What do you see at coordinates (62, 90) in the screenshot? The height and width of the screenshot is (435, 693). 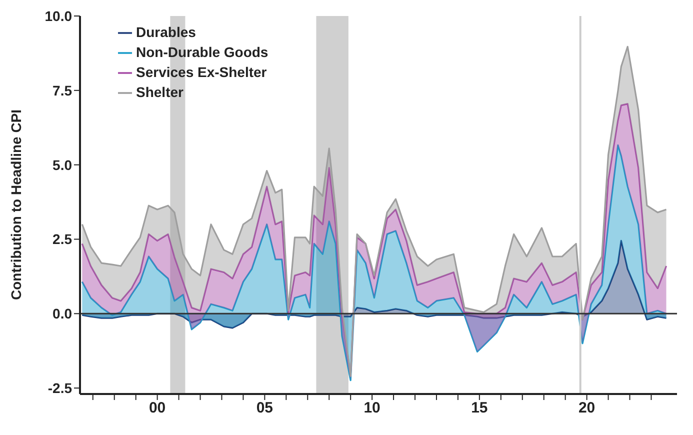 I see `y-tick-label: 7.5` at bounding box center [62, 90].